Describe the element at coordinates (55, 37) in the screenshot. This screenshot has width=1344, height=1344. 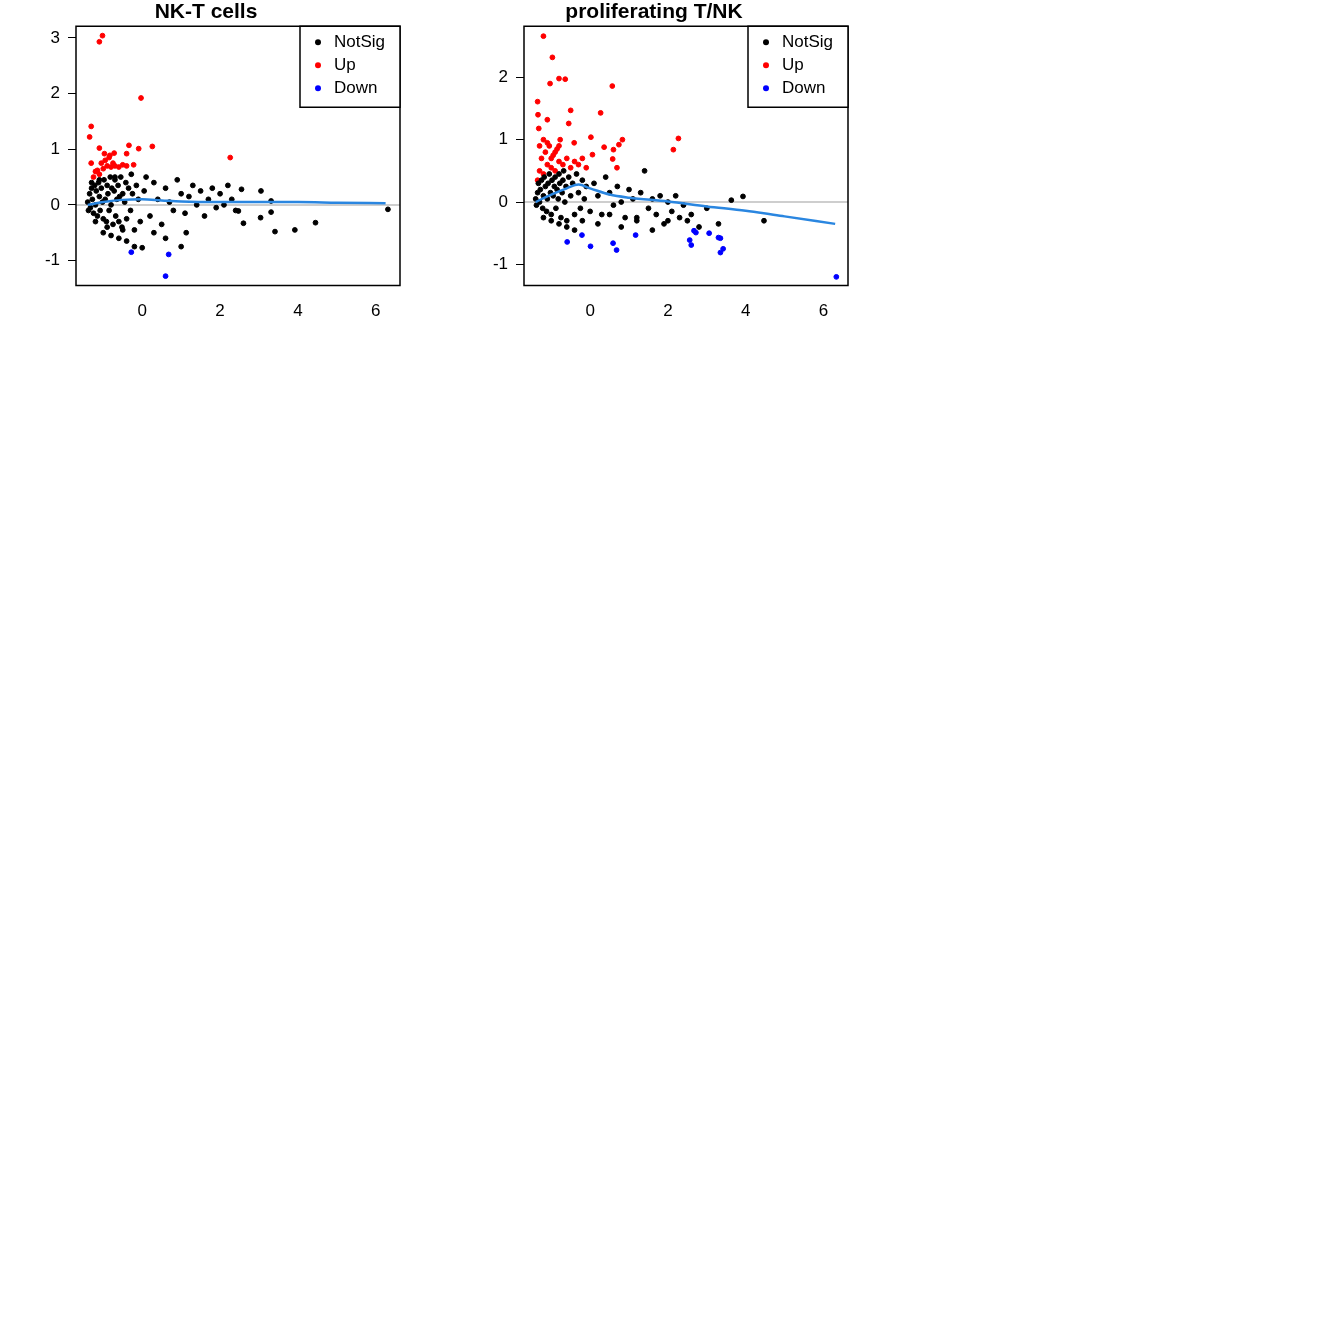
I see `y-tick-label: 3` at that location.